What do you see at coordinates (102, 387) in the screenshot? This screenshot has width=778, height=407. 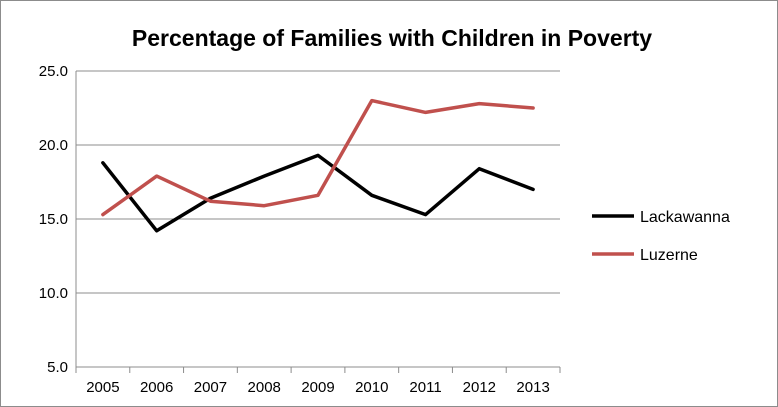 I see `x-tick-label: 2005` at bounding box center [102, 387].